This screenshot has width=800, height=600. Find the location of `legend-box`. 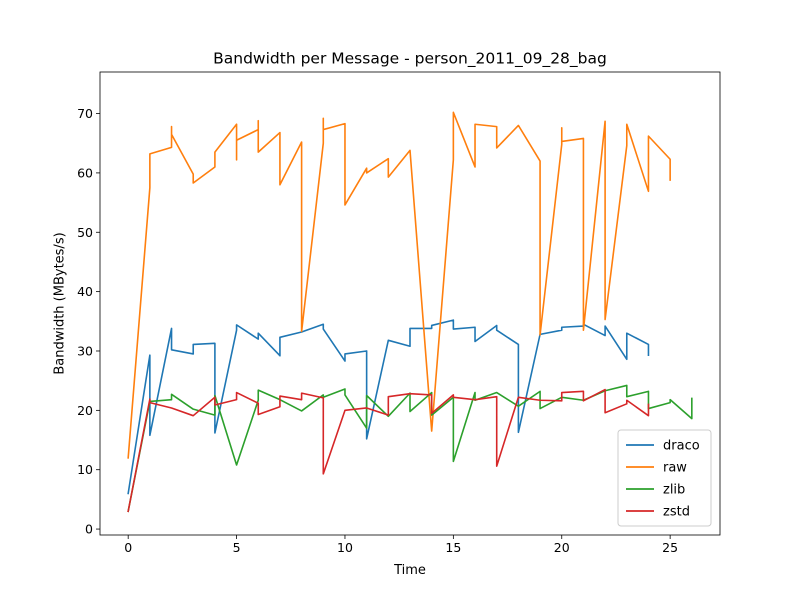

legend-box is located at coordinates (664, 478).